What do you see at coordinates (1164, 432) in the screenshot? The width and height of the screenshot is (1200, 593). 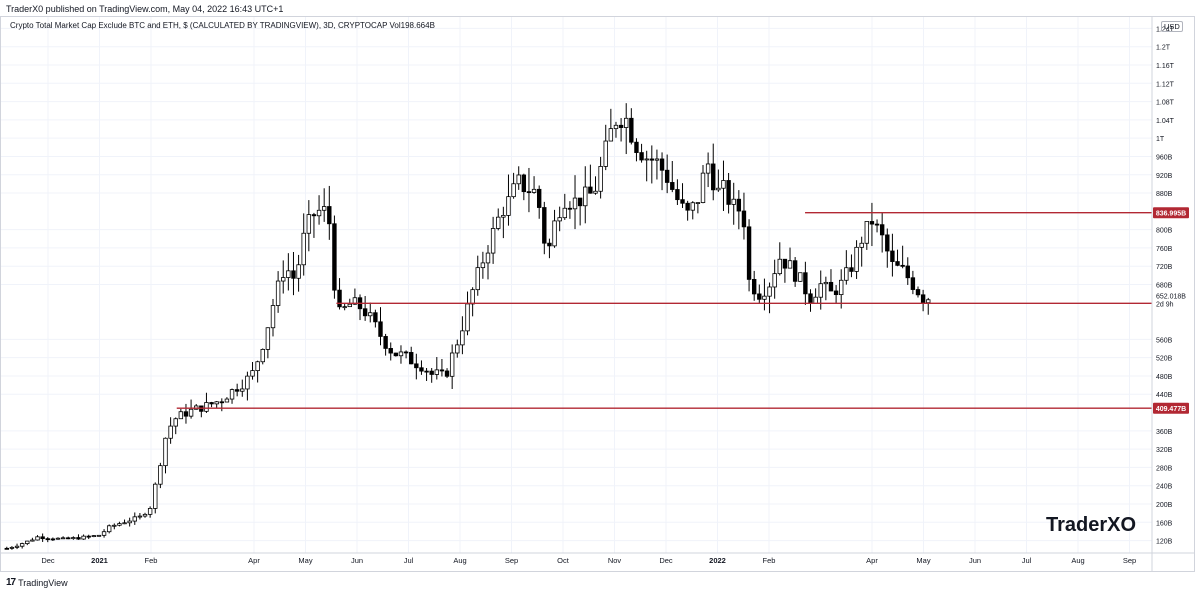 I see `y-tick-label: 360B` at bounding box center [1164, 432].